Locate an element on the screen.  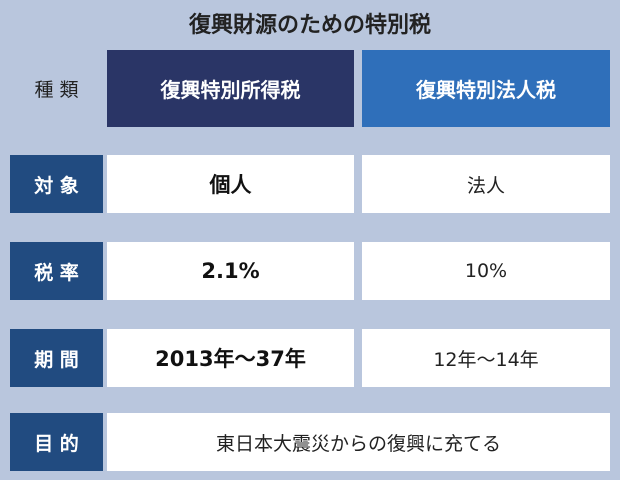
cell: 東日本大震災からの復興に充てる is located at coordinates (358, 442).